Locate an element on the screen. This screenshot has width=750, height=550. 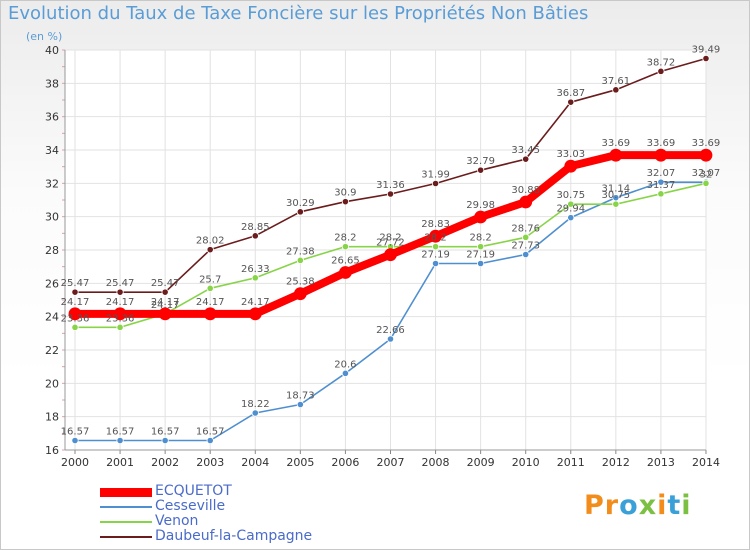
legend-swatch-ecquetot is located at coordinates (126, 492).